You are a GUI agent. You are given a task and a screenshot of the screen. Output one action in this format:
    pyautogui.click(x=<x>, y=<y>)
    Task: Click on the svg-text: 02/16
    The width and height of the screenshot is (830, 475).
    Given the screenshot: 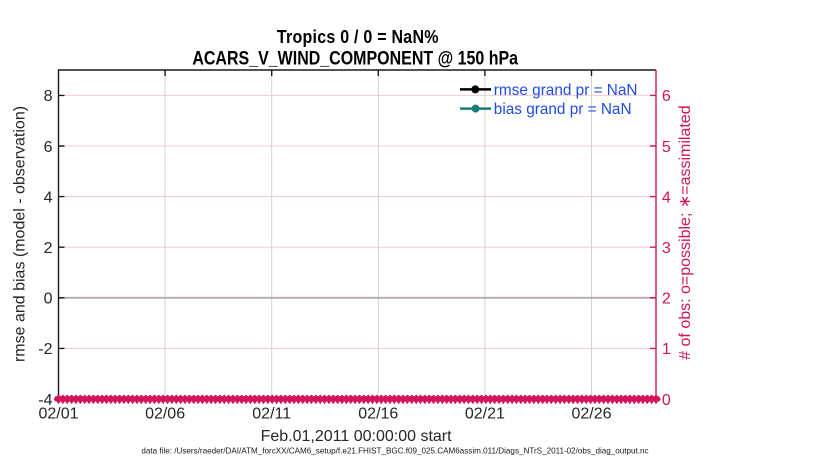 What is the action you would take?
    pyautogui.click(x=378, y=414)
    